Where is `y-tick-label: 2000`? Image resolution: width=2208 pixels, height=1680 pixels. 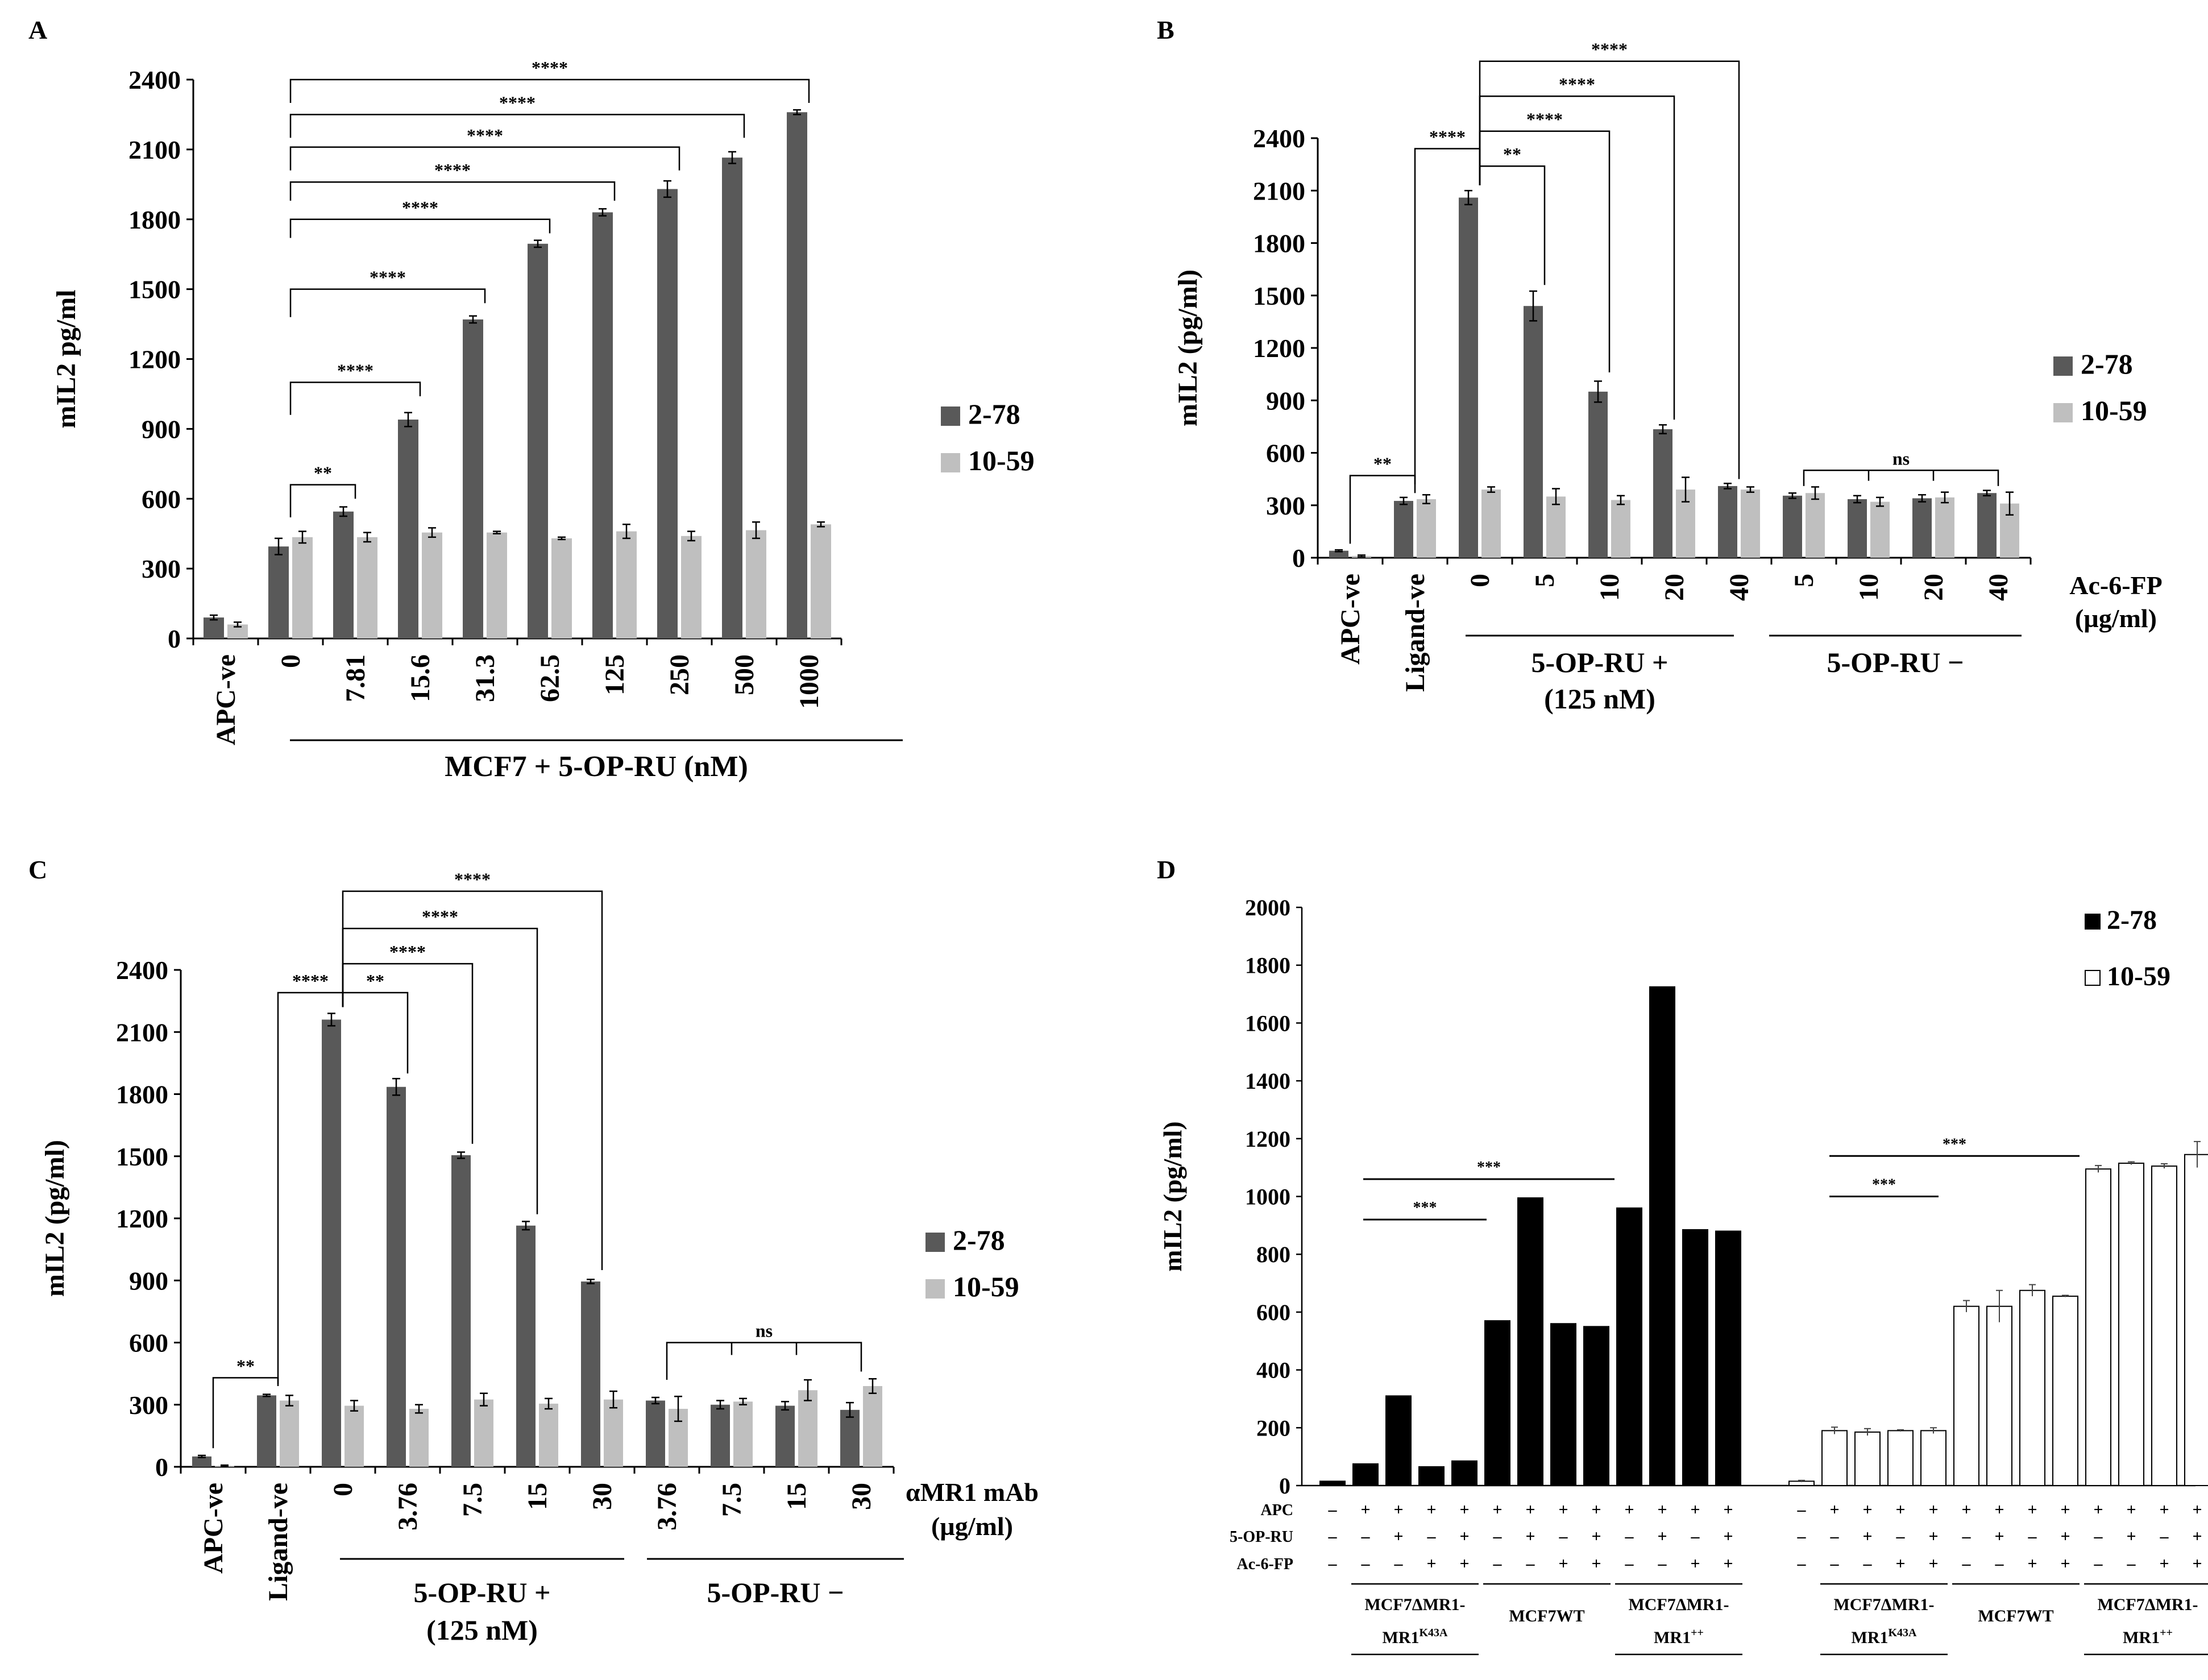 y-tick-label: 2000 is located at coordinates (1267, 907).